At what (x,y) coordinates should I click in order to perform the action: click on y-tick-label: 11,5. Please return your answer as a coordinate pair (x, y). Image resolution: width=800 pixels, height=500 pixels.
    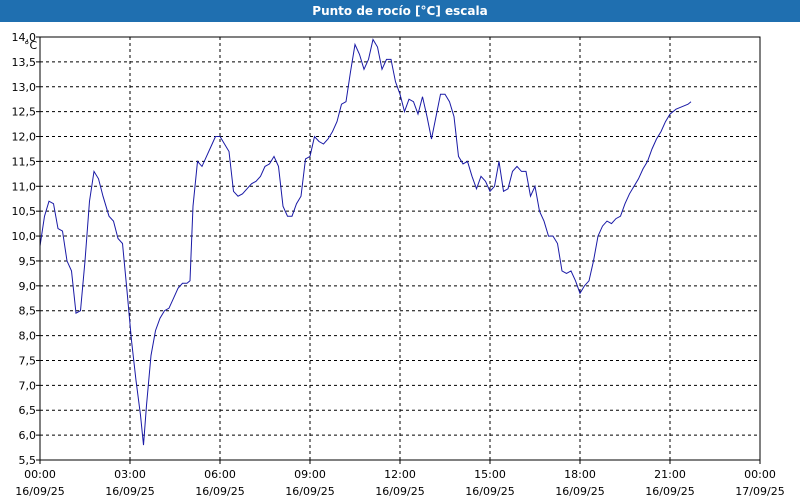
    Looking at the image, I should click on (24, 161).